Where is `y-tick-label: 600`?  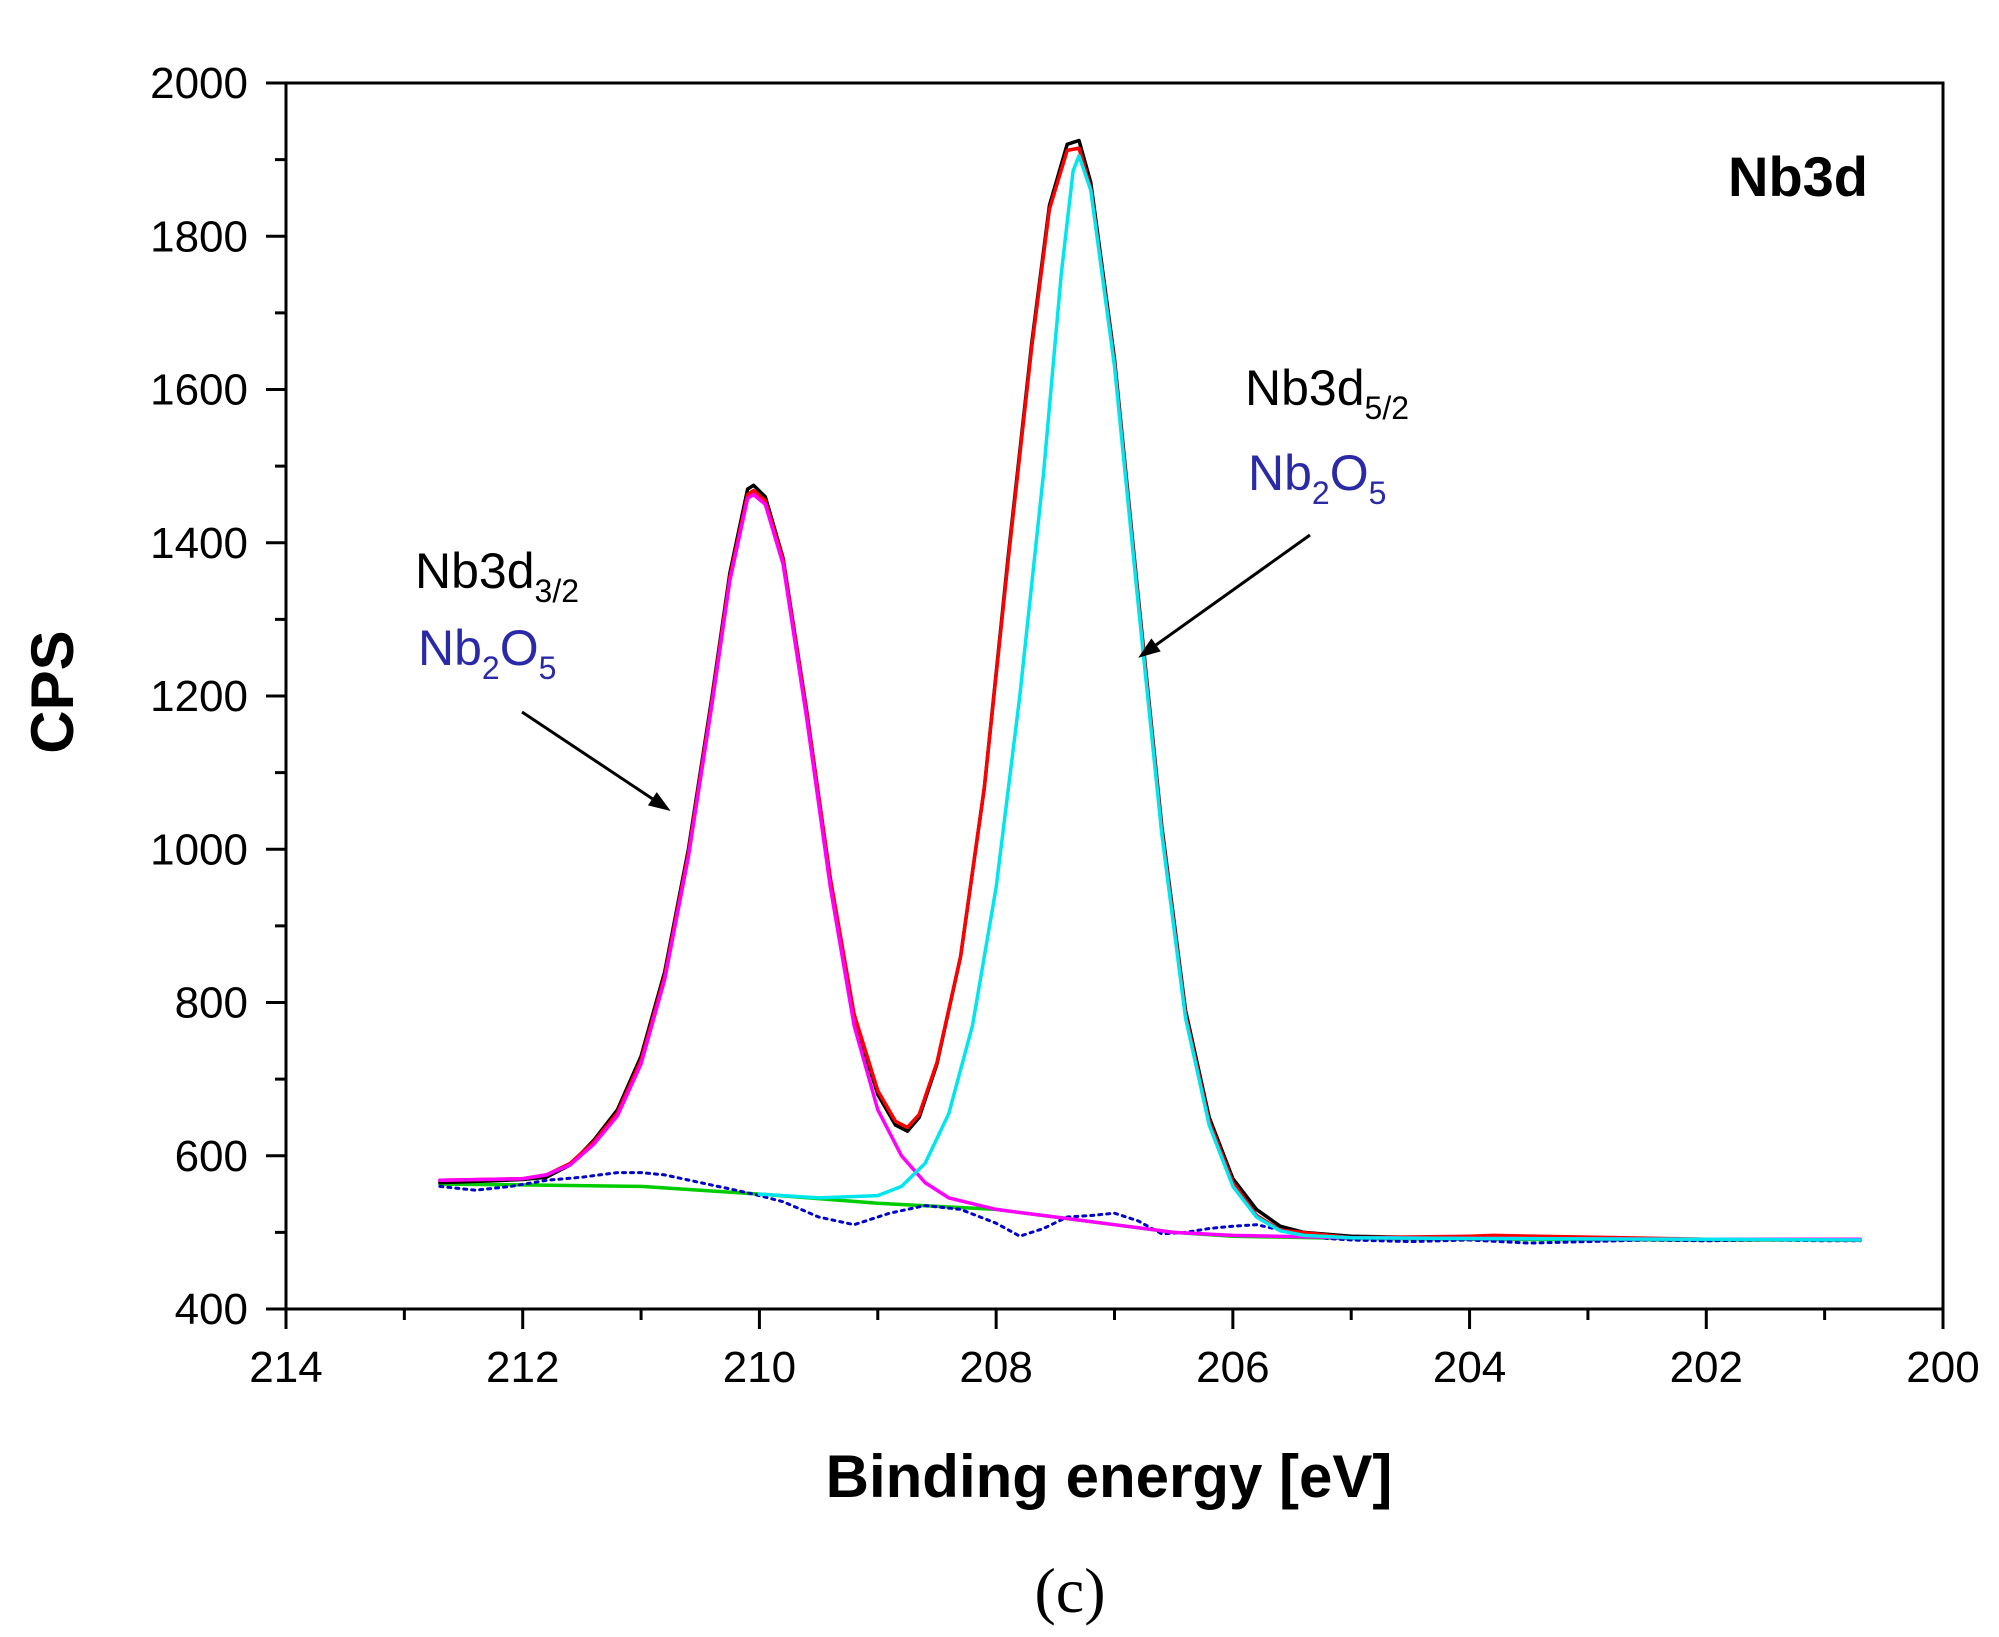 y-tick-label: 600 is located at coordinates (211, 1156).